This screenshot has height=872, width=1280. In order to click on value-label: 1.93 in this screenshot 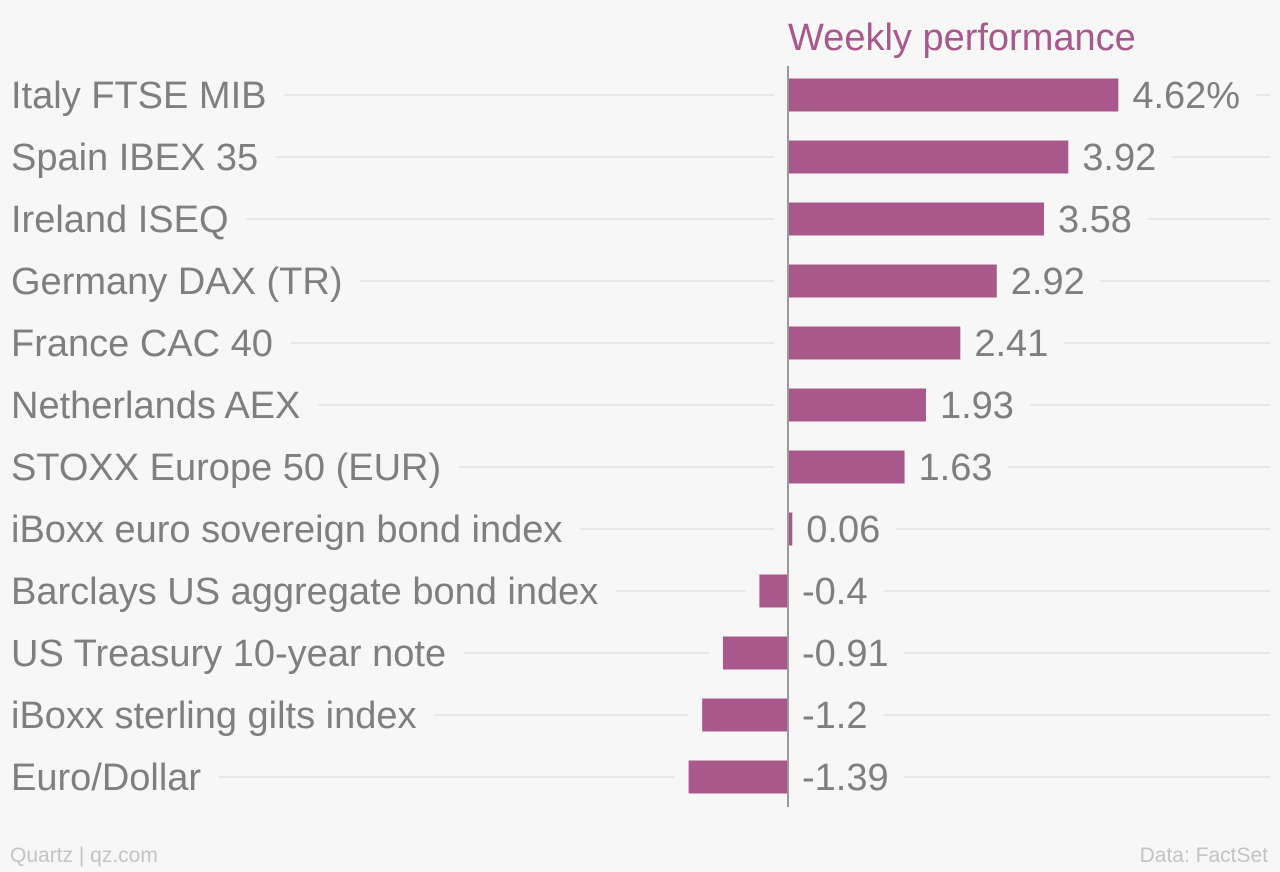, I will do `click(977, 406)`.